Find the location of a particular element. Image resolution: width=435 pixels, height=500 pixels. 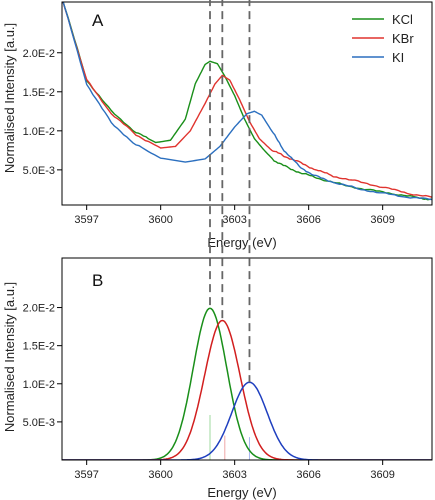

panel-a-y-tick-label: 5.0E-3 is located at coordinates (39, 171).